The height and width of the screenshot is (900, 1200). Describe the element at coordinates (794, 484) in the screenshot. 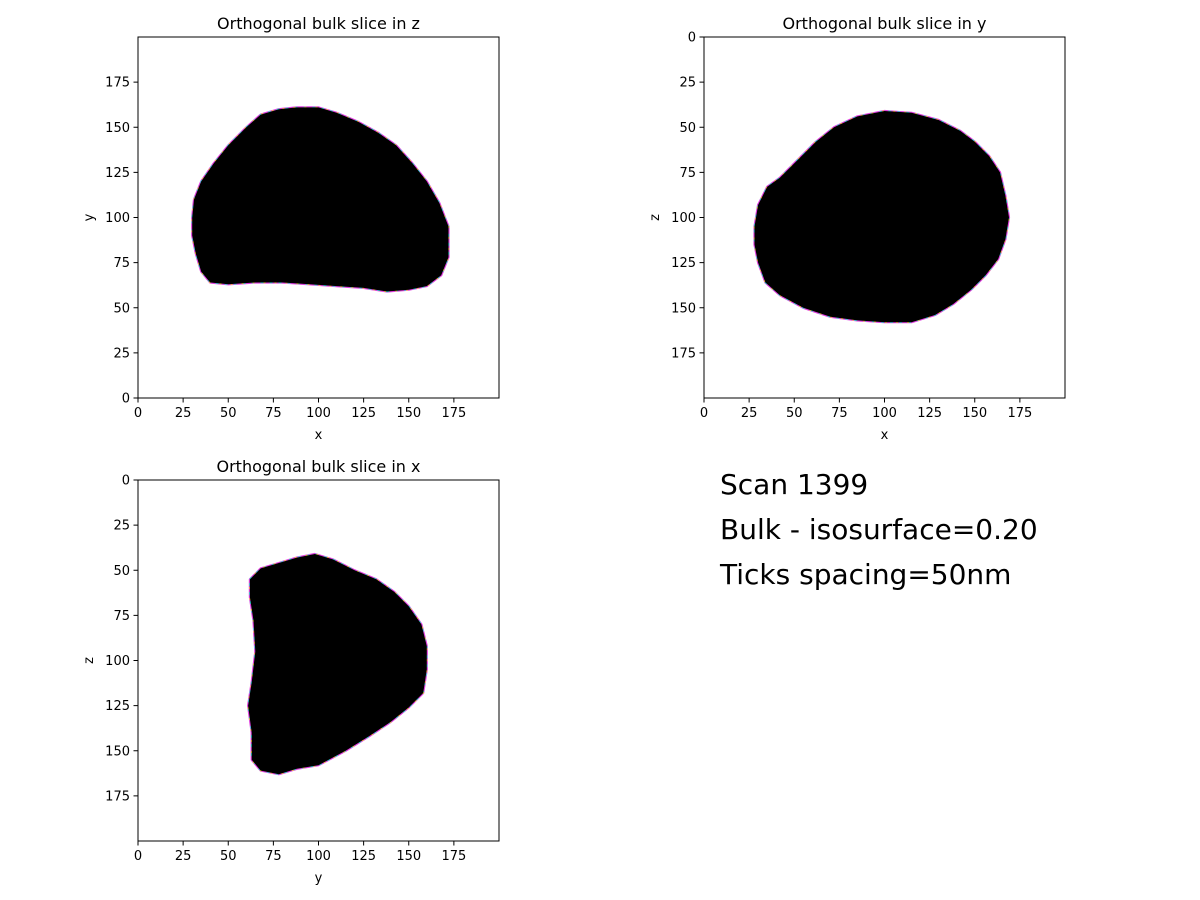

I see `scan-number-text: Scan 1399` at that location.